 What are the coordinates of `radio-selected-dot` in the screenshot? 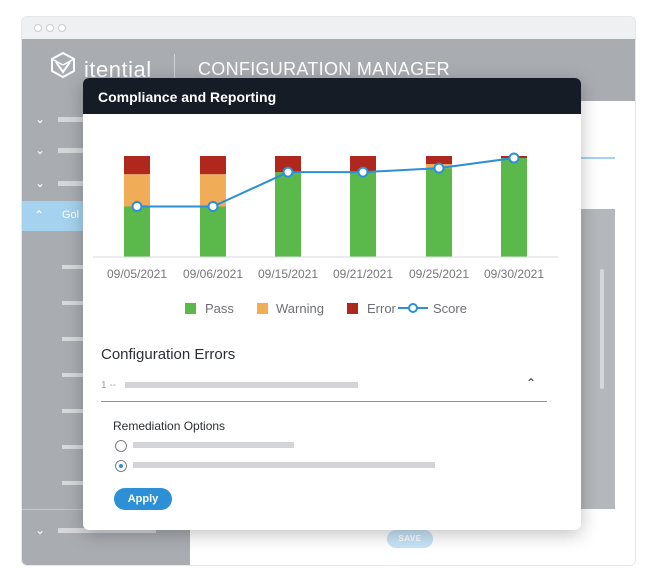 It's located at (121, 466).